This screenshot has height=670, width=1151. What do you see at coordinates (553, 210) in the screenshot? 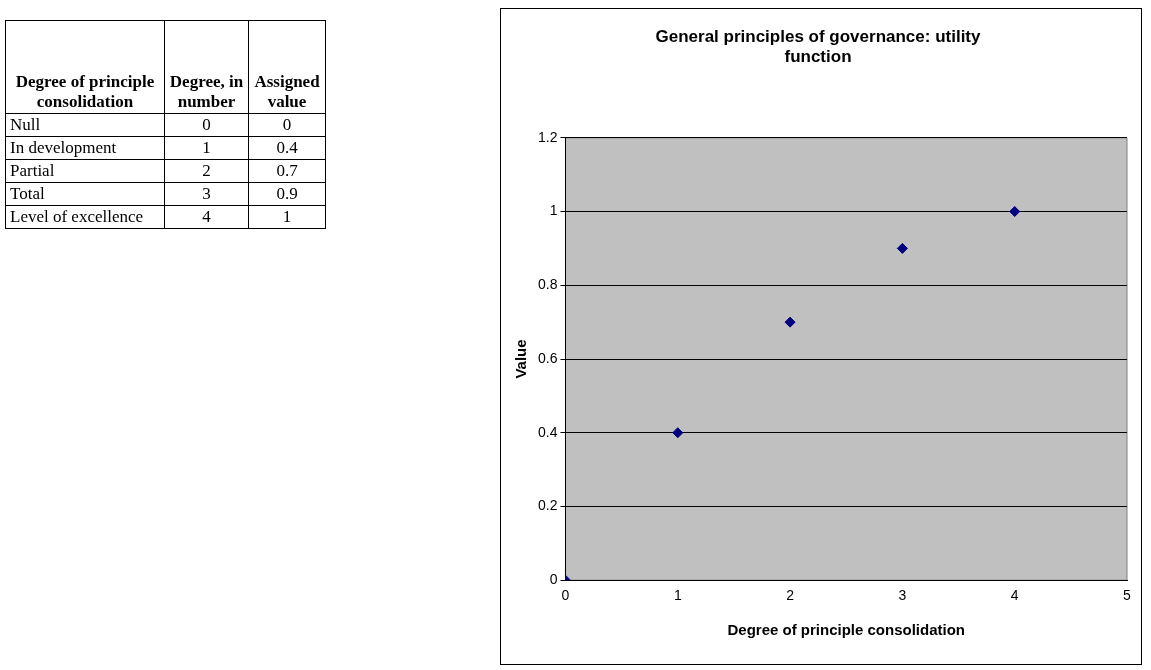
I see `y-tick-label: 1` at bounding box center [553, 210].